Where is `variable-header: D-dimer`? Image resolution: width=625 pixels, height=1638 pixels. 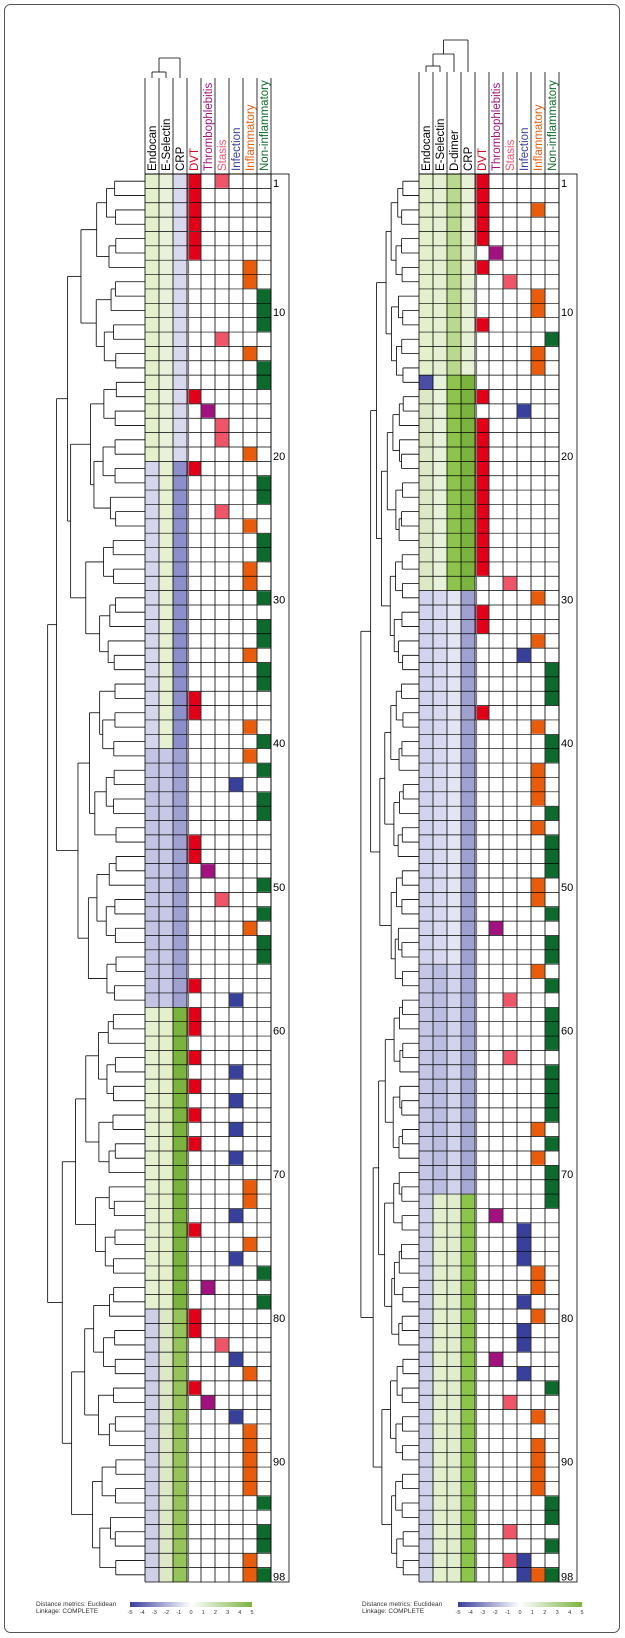 variable-header: D-dimer is located at coordinates (455, 150).